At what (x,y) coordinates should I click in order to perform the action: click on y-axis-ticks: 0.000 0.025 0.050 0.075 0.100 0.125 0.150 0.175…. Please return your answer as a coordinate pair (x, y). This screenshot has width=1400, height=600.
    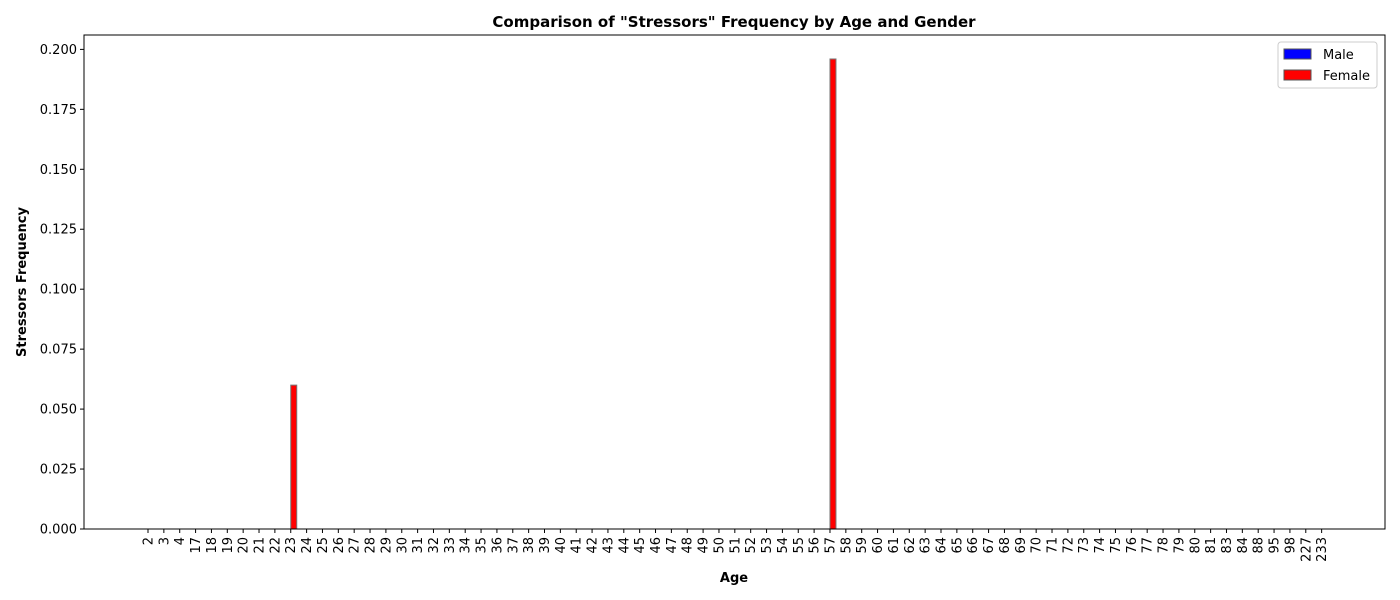
    Looking at the image, I should click on (62, 290).